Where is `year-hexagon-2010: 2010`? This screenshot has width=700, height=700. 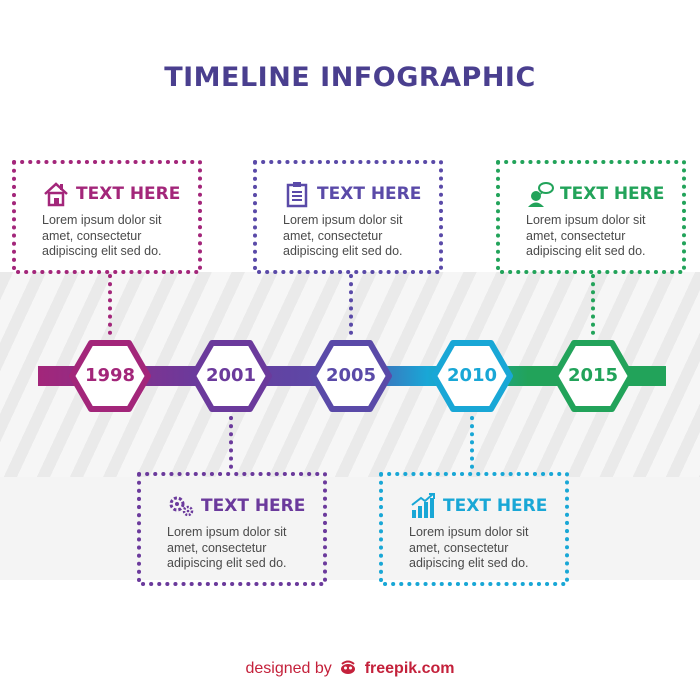 year-hexagon-2010: 2010 is located at coordinates (472, 376).